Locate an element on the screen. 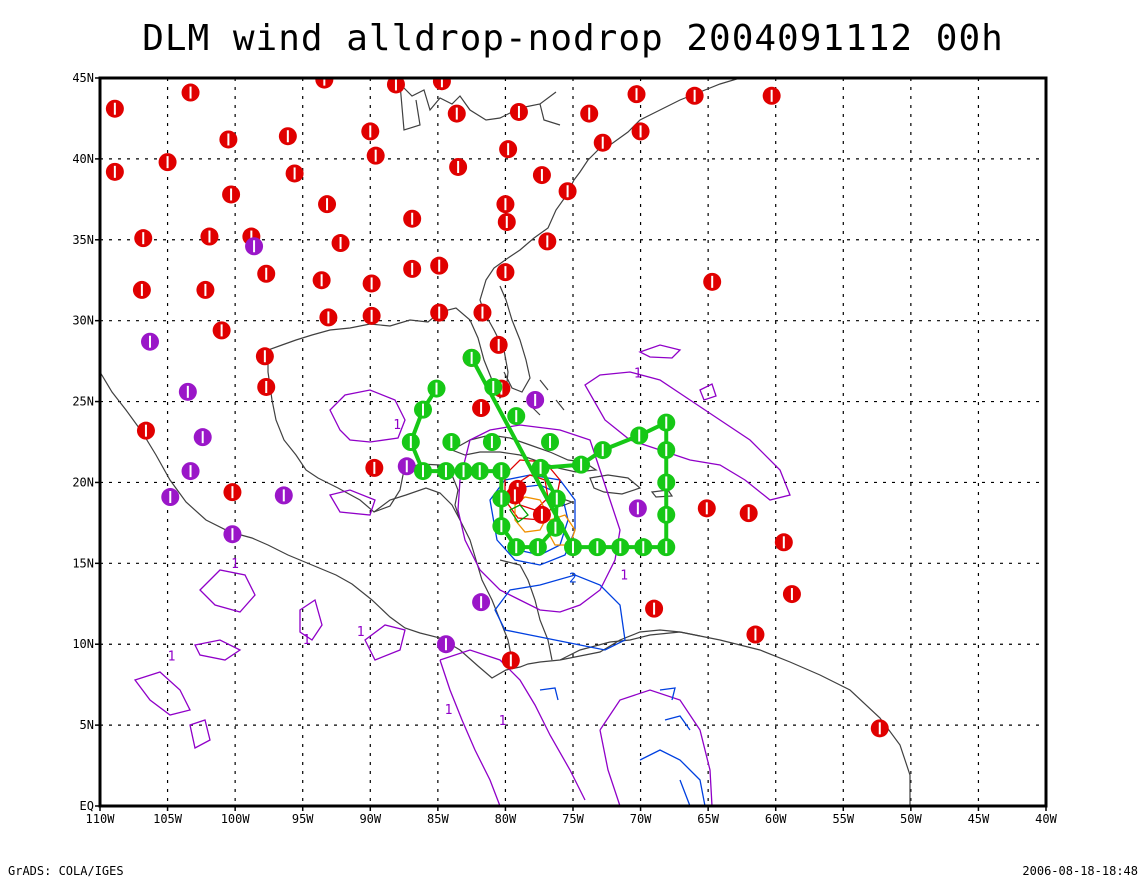  x-tick-label: 55W is located at coordinates (843, 819).